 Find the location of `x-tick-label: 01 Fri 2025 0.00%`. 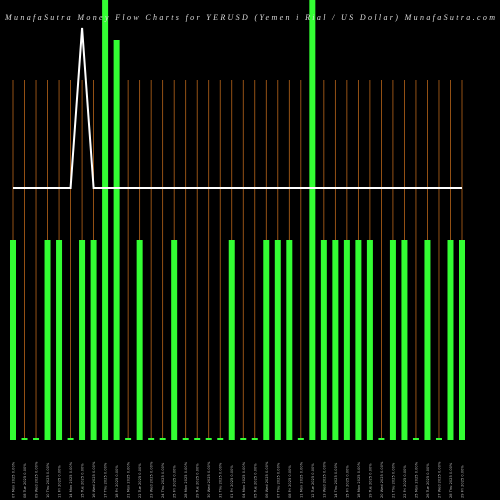

x-tick-label: 01 Fri 2025 0.00% is located at coordinates (232, 481).